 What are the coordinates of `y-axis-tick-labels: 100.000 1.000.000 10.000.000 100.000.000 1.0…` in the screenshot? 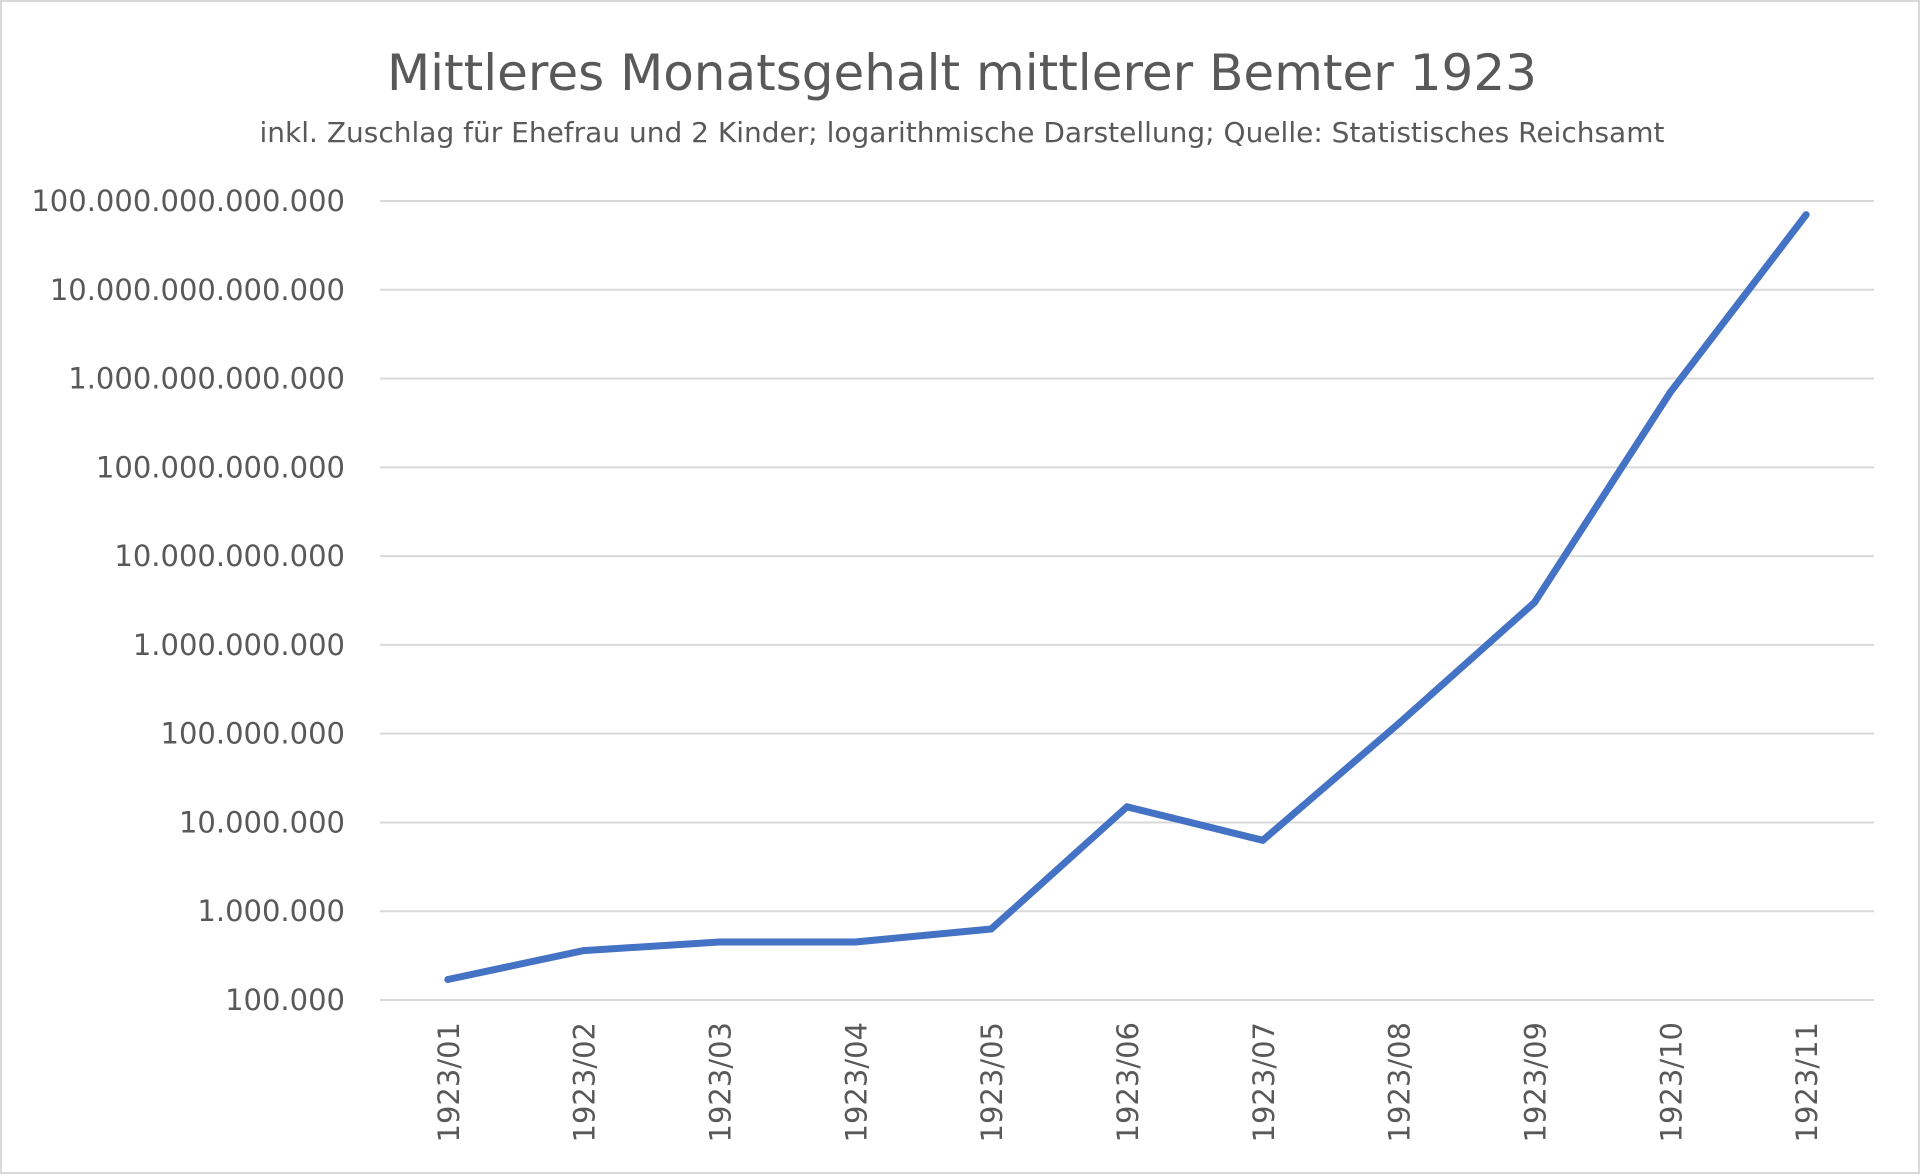 It's located at (188, 600).